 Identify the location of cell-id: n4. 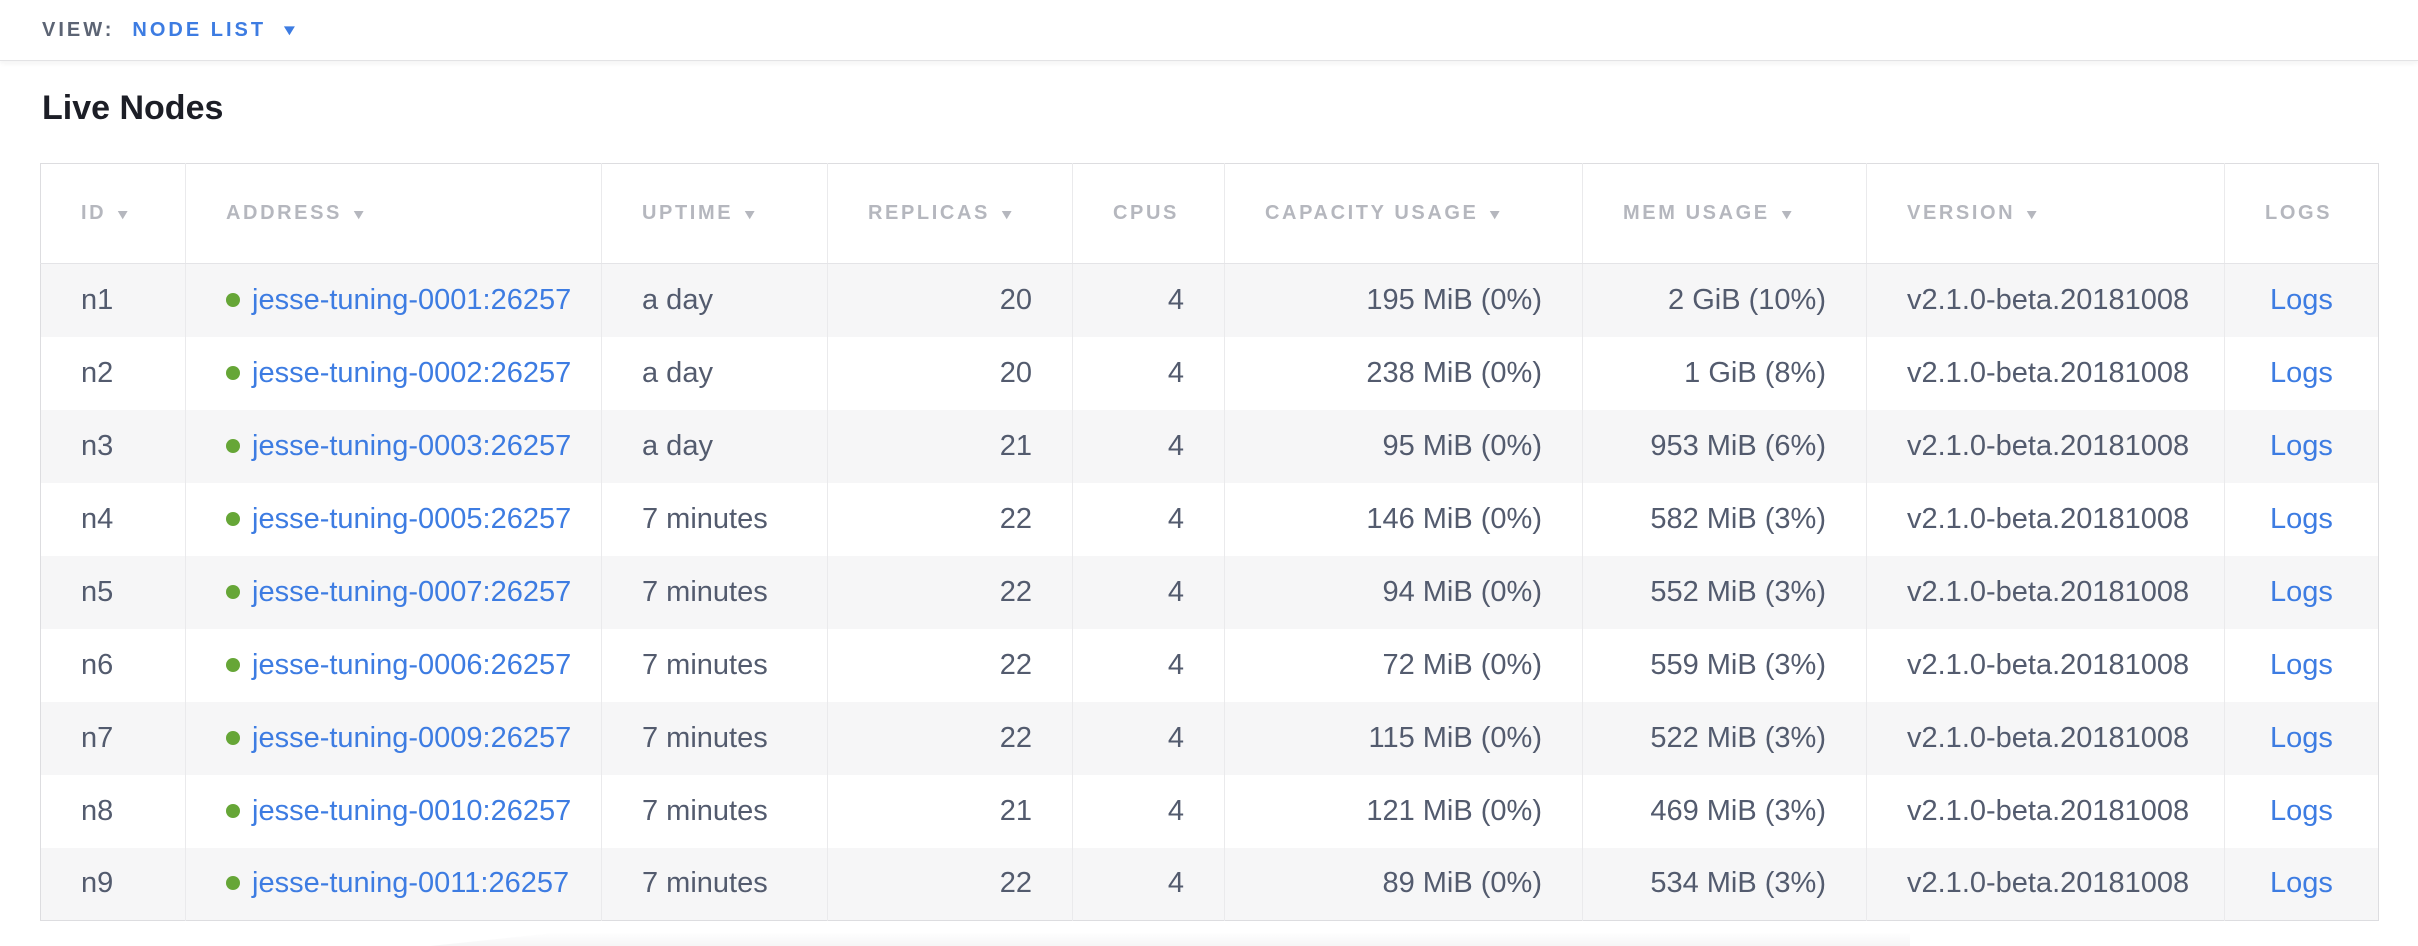
(113, 519).